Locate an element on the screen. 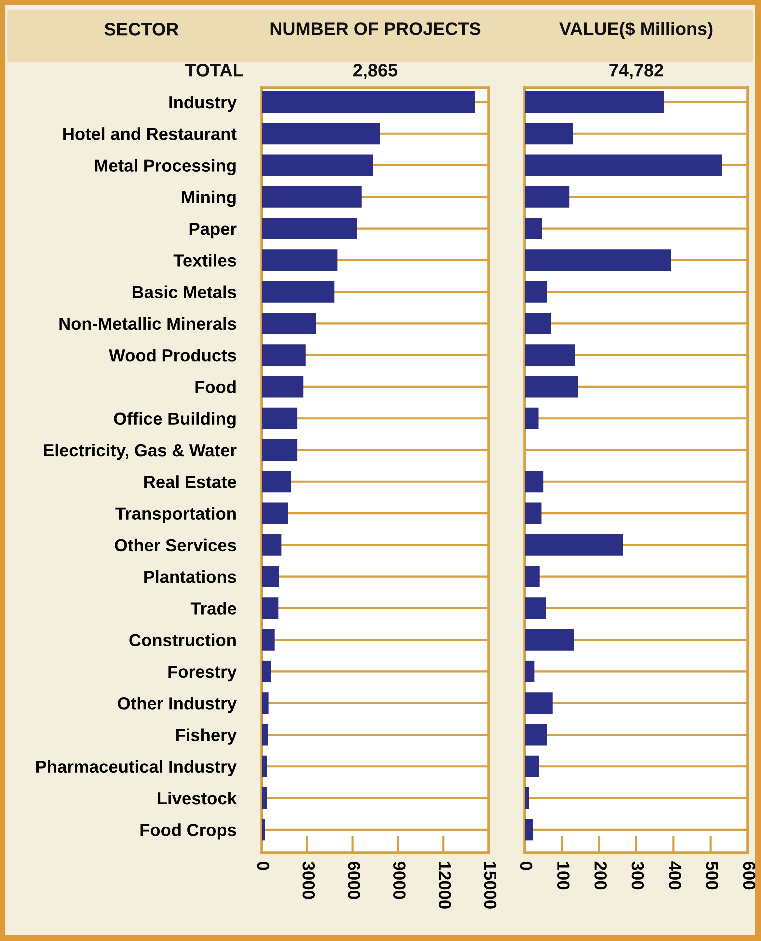 This screenshot has height=941, width=761. y-tick-label: Hotel and Restaurant is located at coordinates (150, 134).